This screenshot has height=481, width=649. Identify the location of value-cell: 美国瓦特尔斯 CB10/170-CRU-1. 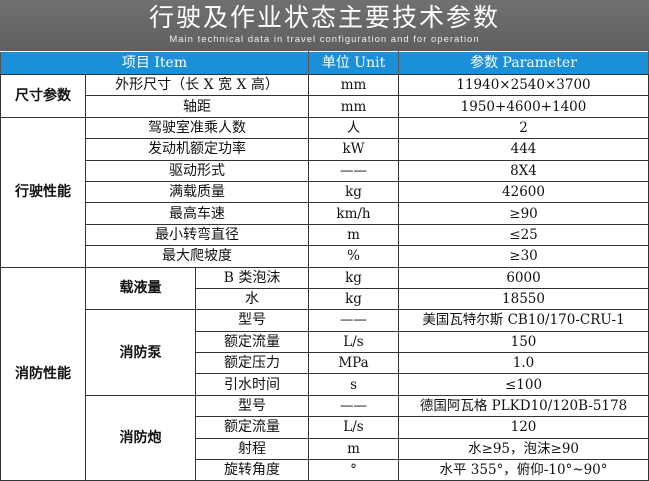
(523, 320).